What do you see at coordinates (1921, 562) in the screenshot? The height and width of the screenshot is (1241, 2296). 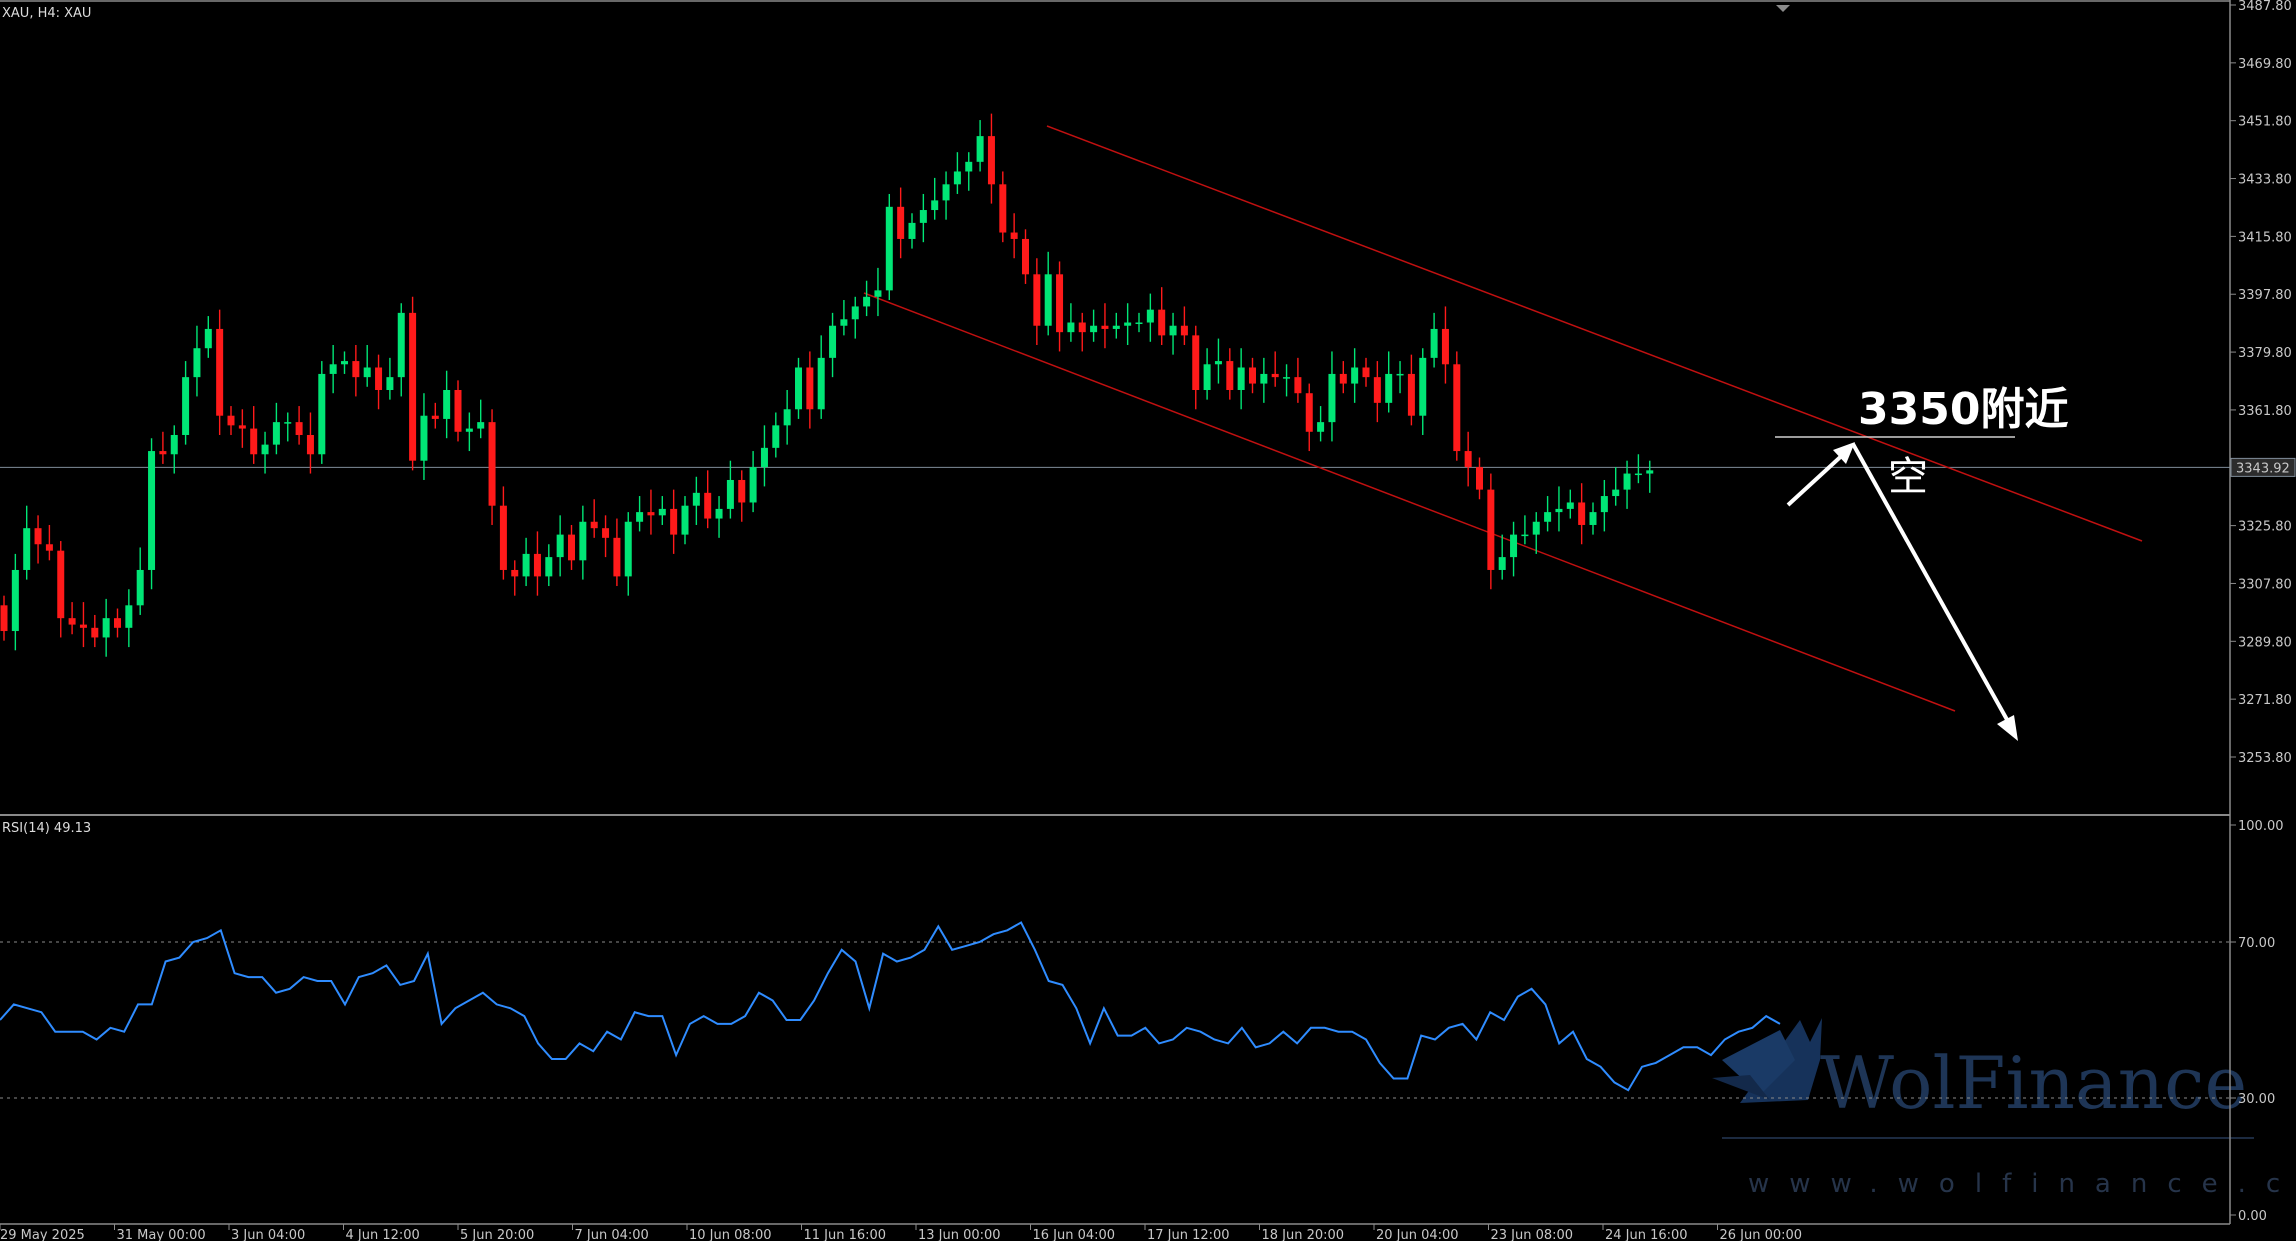 I see `trade-annotation: 3350附近 空` at bounding box center [1921, 562].